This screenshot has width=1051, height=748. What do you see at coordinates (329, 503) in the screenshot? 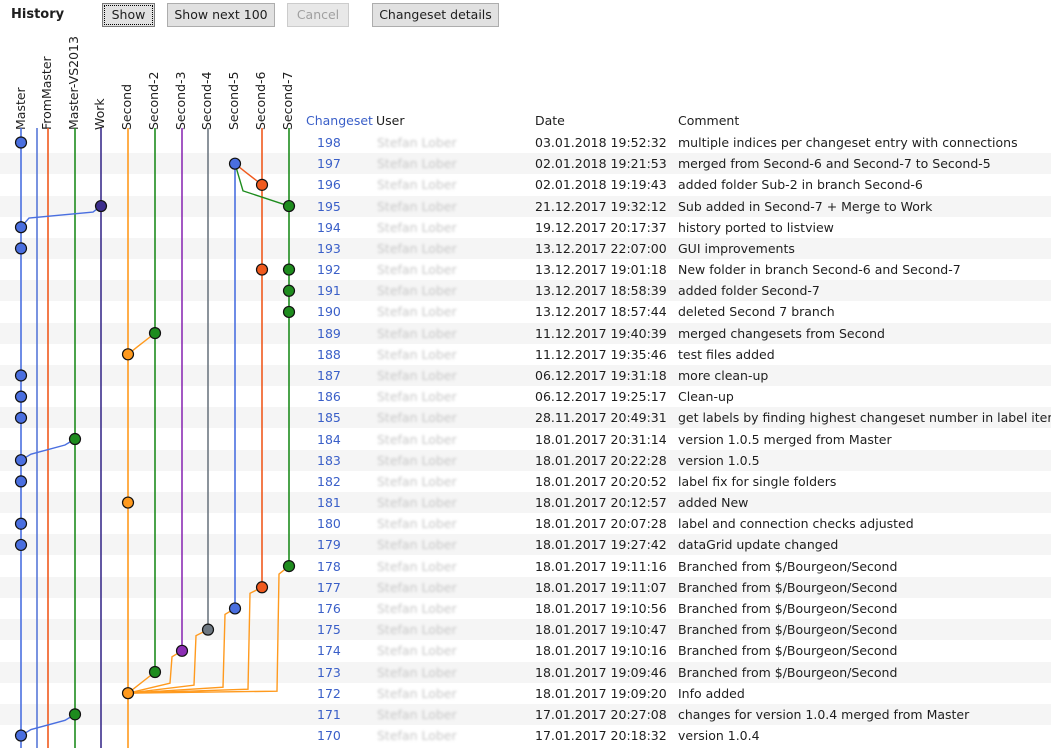
I see `changeset-link: 181` at bounding box center [329, 503].